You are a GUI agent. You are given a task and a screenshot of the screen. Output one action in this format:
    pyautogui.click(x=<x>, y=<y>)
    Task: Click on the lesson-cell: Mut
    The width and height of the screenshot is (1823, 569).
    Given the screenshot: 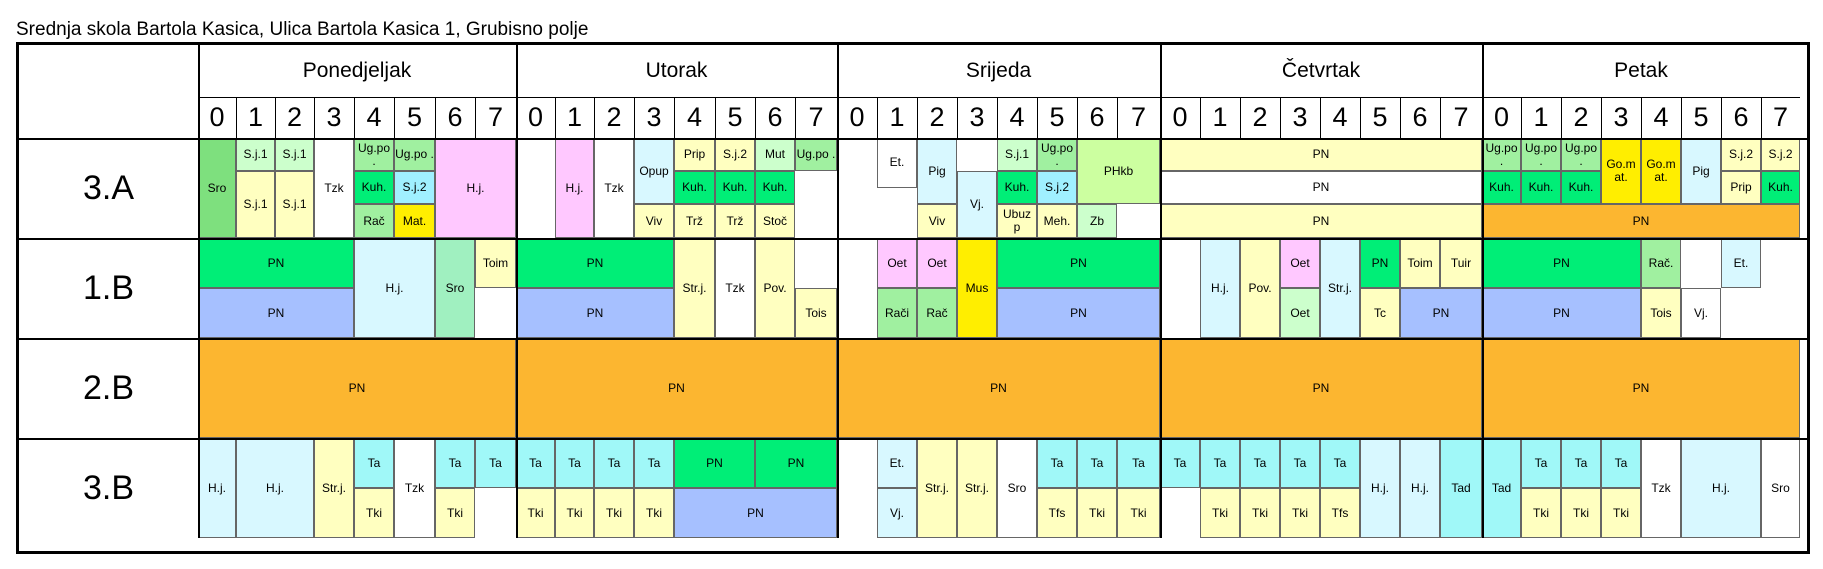 What is the action you would take?
    pyautogui.click(x=775, y=154)
    